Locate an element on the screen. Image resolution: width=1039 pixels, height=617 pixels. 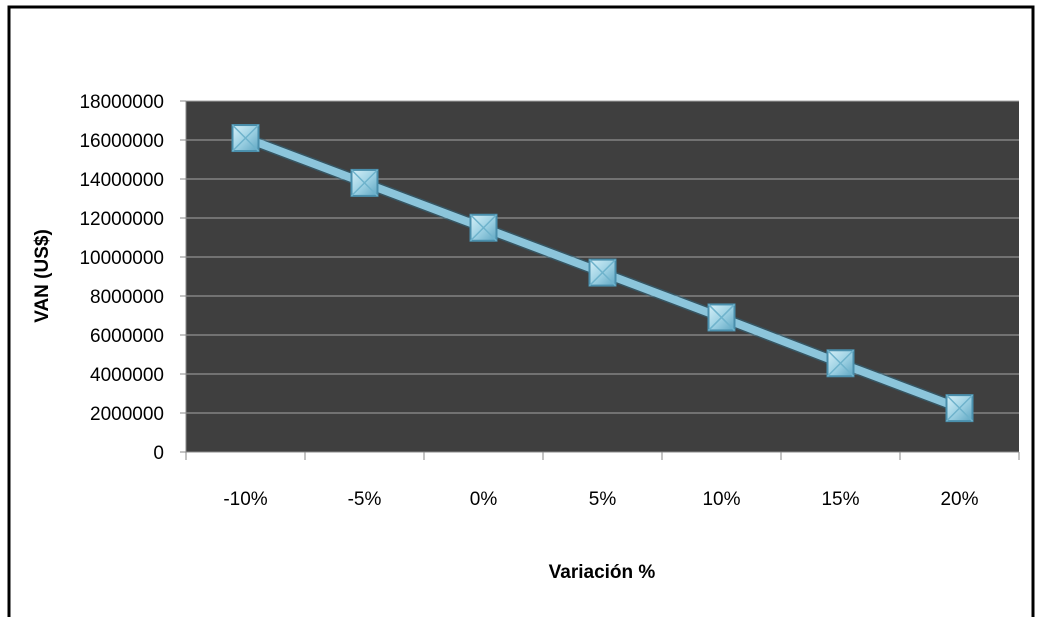
y-tick-label: 10000000 is located at coordinates (121, 258).